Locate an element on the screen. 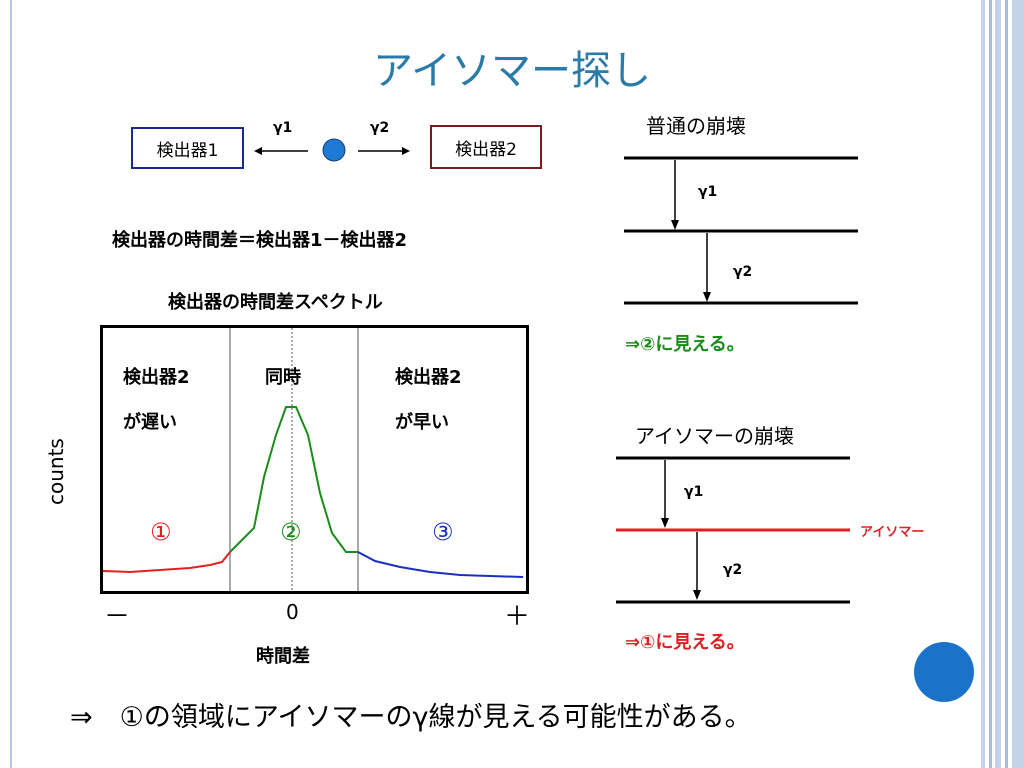 This screenshot has width=1024, height=768. x-tick-minus: － is located at coordinates (117, 617).